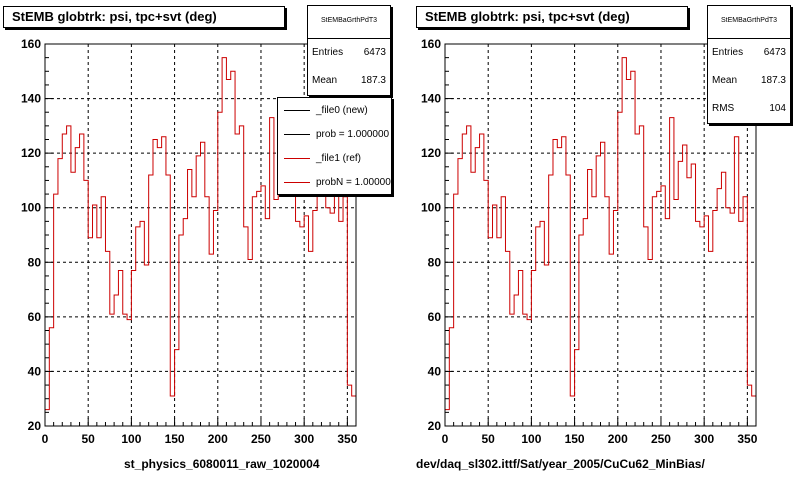  I want to click on left-xtick-label-150: 150, so click(175, 439).